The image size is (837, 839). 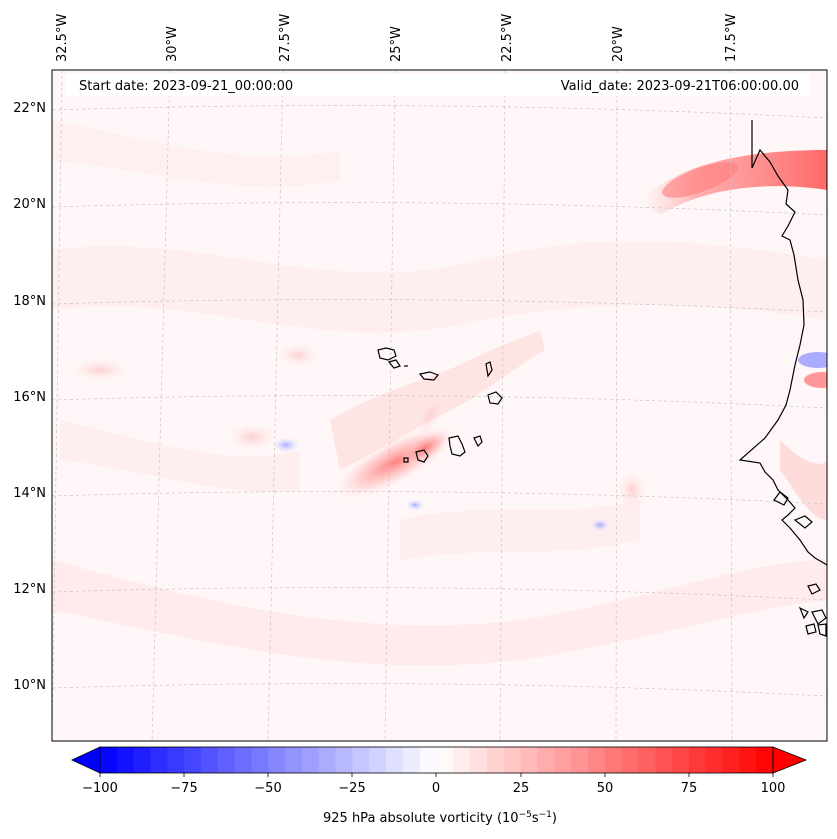 What do you see at coordinates (183, 788) in the screenshot?
I see `colorbar-tick-label: −75` at bounding box center [183, 788].